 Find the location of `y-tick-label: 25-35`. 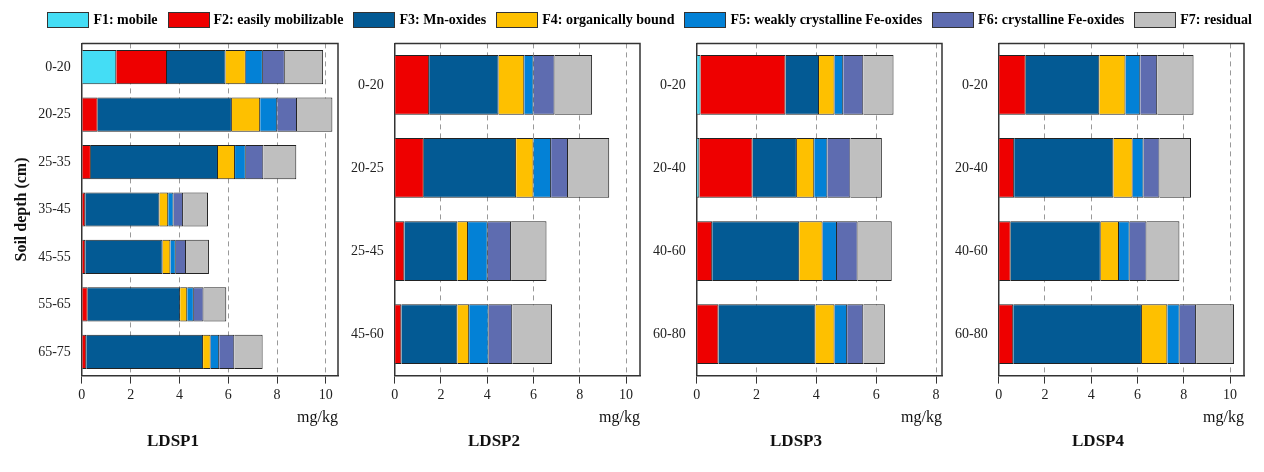

y-tick-label: 25-35 is located at coordinates (54, 161).